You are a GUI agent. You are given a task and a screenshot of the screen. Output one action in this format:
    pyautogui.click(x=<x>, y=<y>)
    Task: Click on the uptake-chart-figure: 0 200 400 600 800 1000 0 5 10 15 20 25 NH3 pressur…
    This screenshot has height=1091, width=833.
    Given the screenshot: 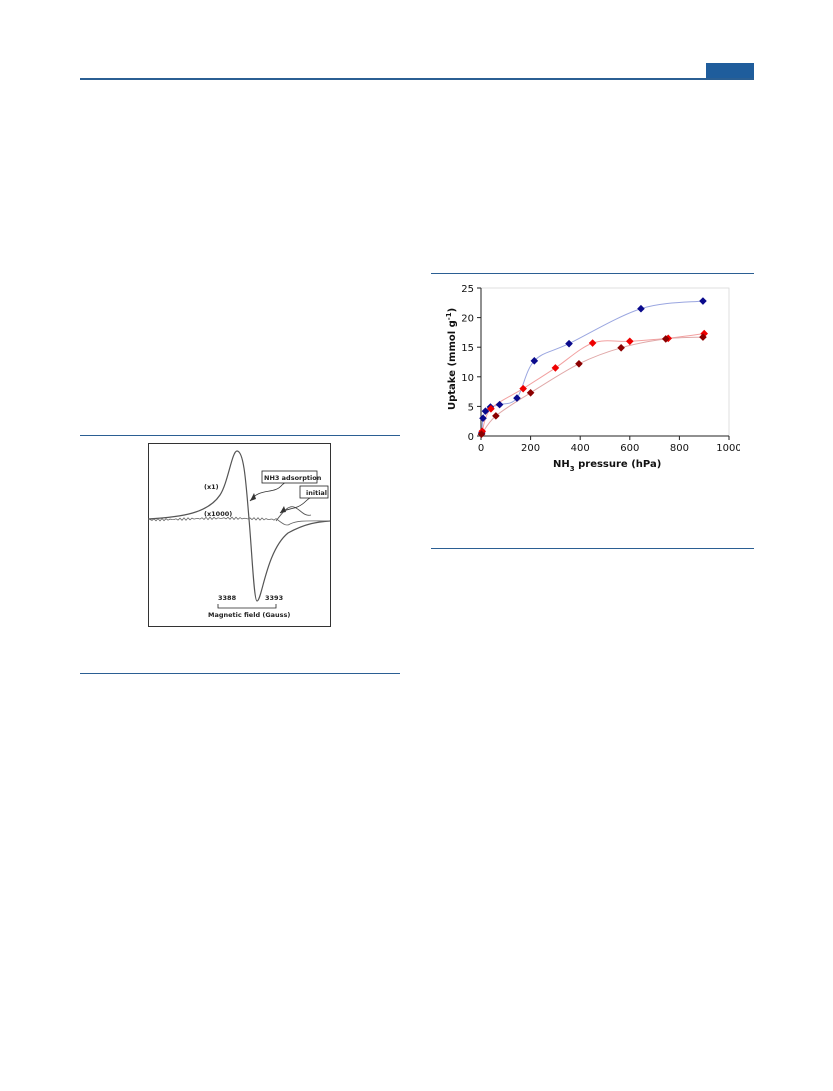 What is the action you would take?
    pyautogui.click(x=591, y=382)
    